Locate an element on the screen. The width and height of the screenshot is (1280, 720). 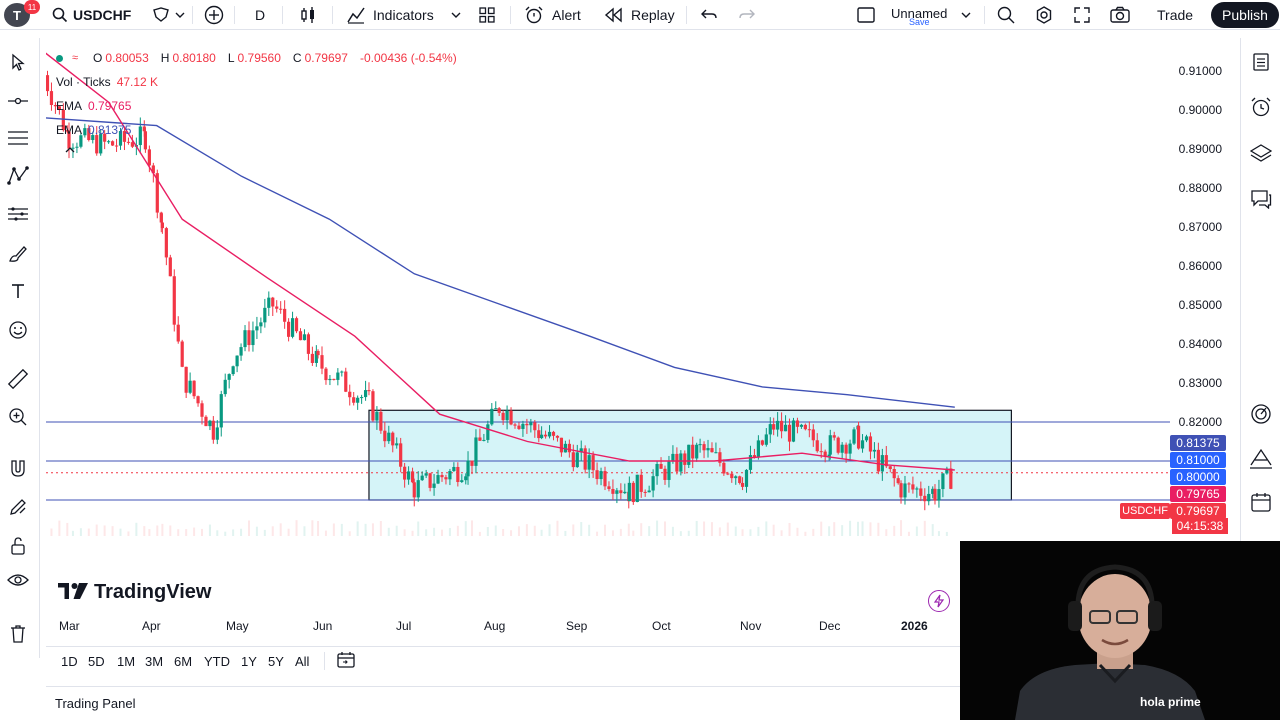
magnet-icon is located at coordinates (18, 469).